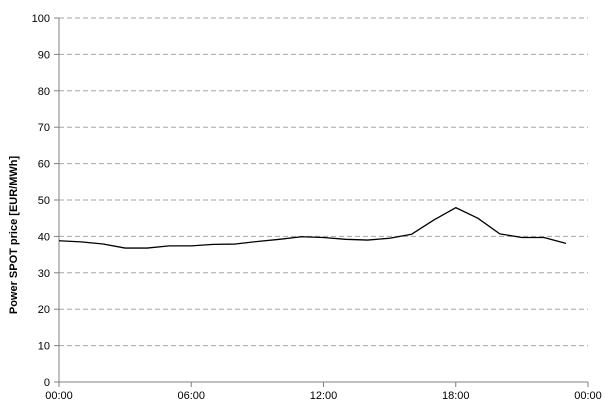 The image size is (605, 407). Describe the element at coordinates (44, 128) in the screenshot. I see `y-tick-label: 70` at that location.